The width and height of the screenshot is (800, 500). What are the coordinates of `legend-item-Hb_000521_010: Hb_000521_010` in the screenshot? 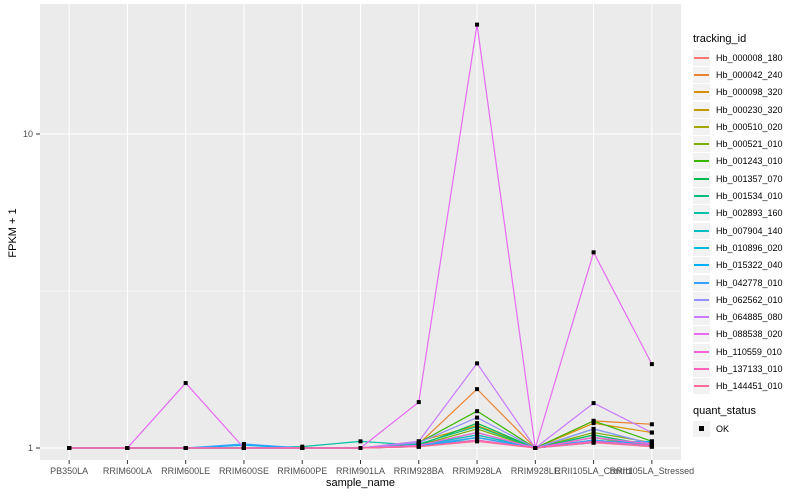 It's located at (746, 144).